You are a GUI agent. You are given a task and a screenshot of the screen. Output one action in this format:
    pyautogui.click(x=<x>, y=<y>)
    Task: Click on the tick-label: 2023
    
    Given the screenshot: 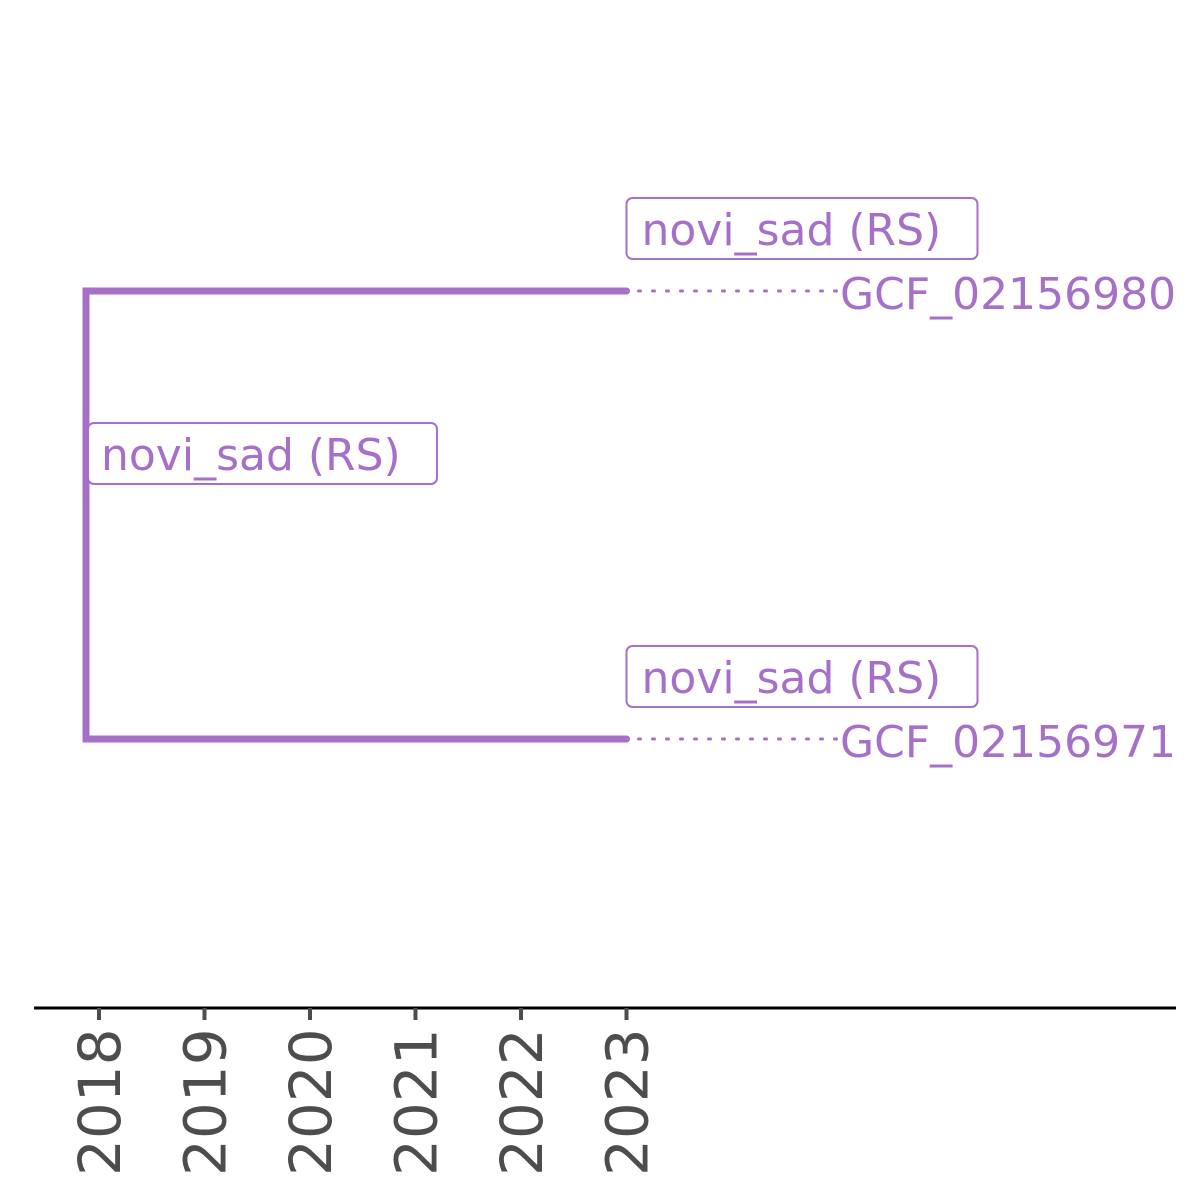 What is the action you would take?
    pyautogui.click(x=628, y=1102)
    